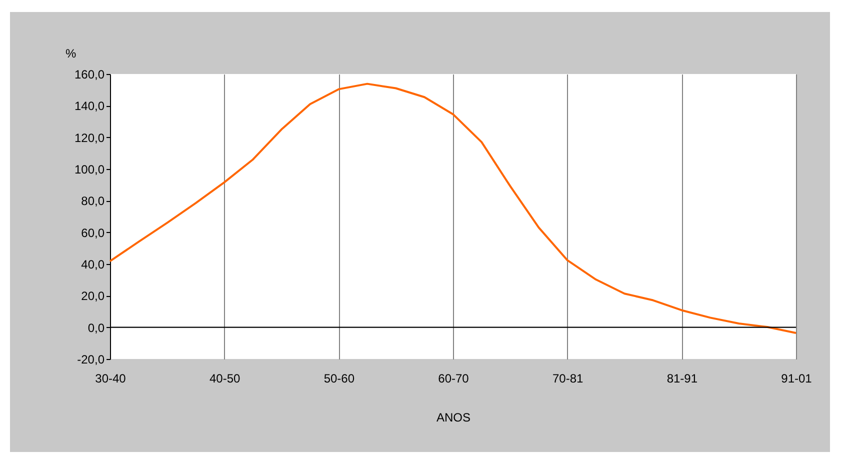  Describe the element at coordinates (453, 417) in the screenshot. I see `x-axis-title: ANOS` at that location.